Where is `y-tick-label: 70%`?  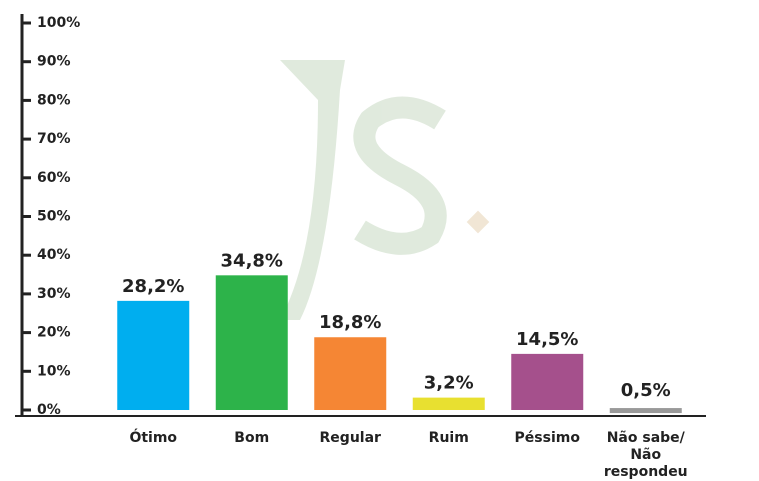 y-tick-label: 70% is located at coordinates (54, 139).